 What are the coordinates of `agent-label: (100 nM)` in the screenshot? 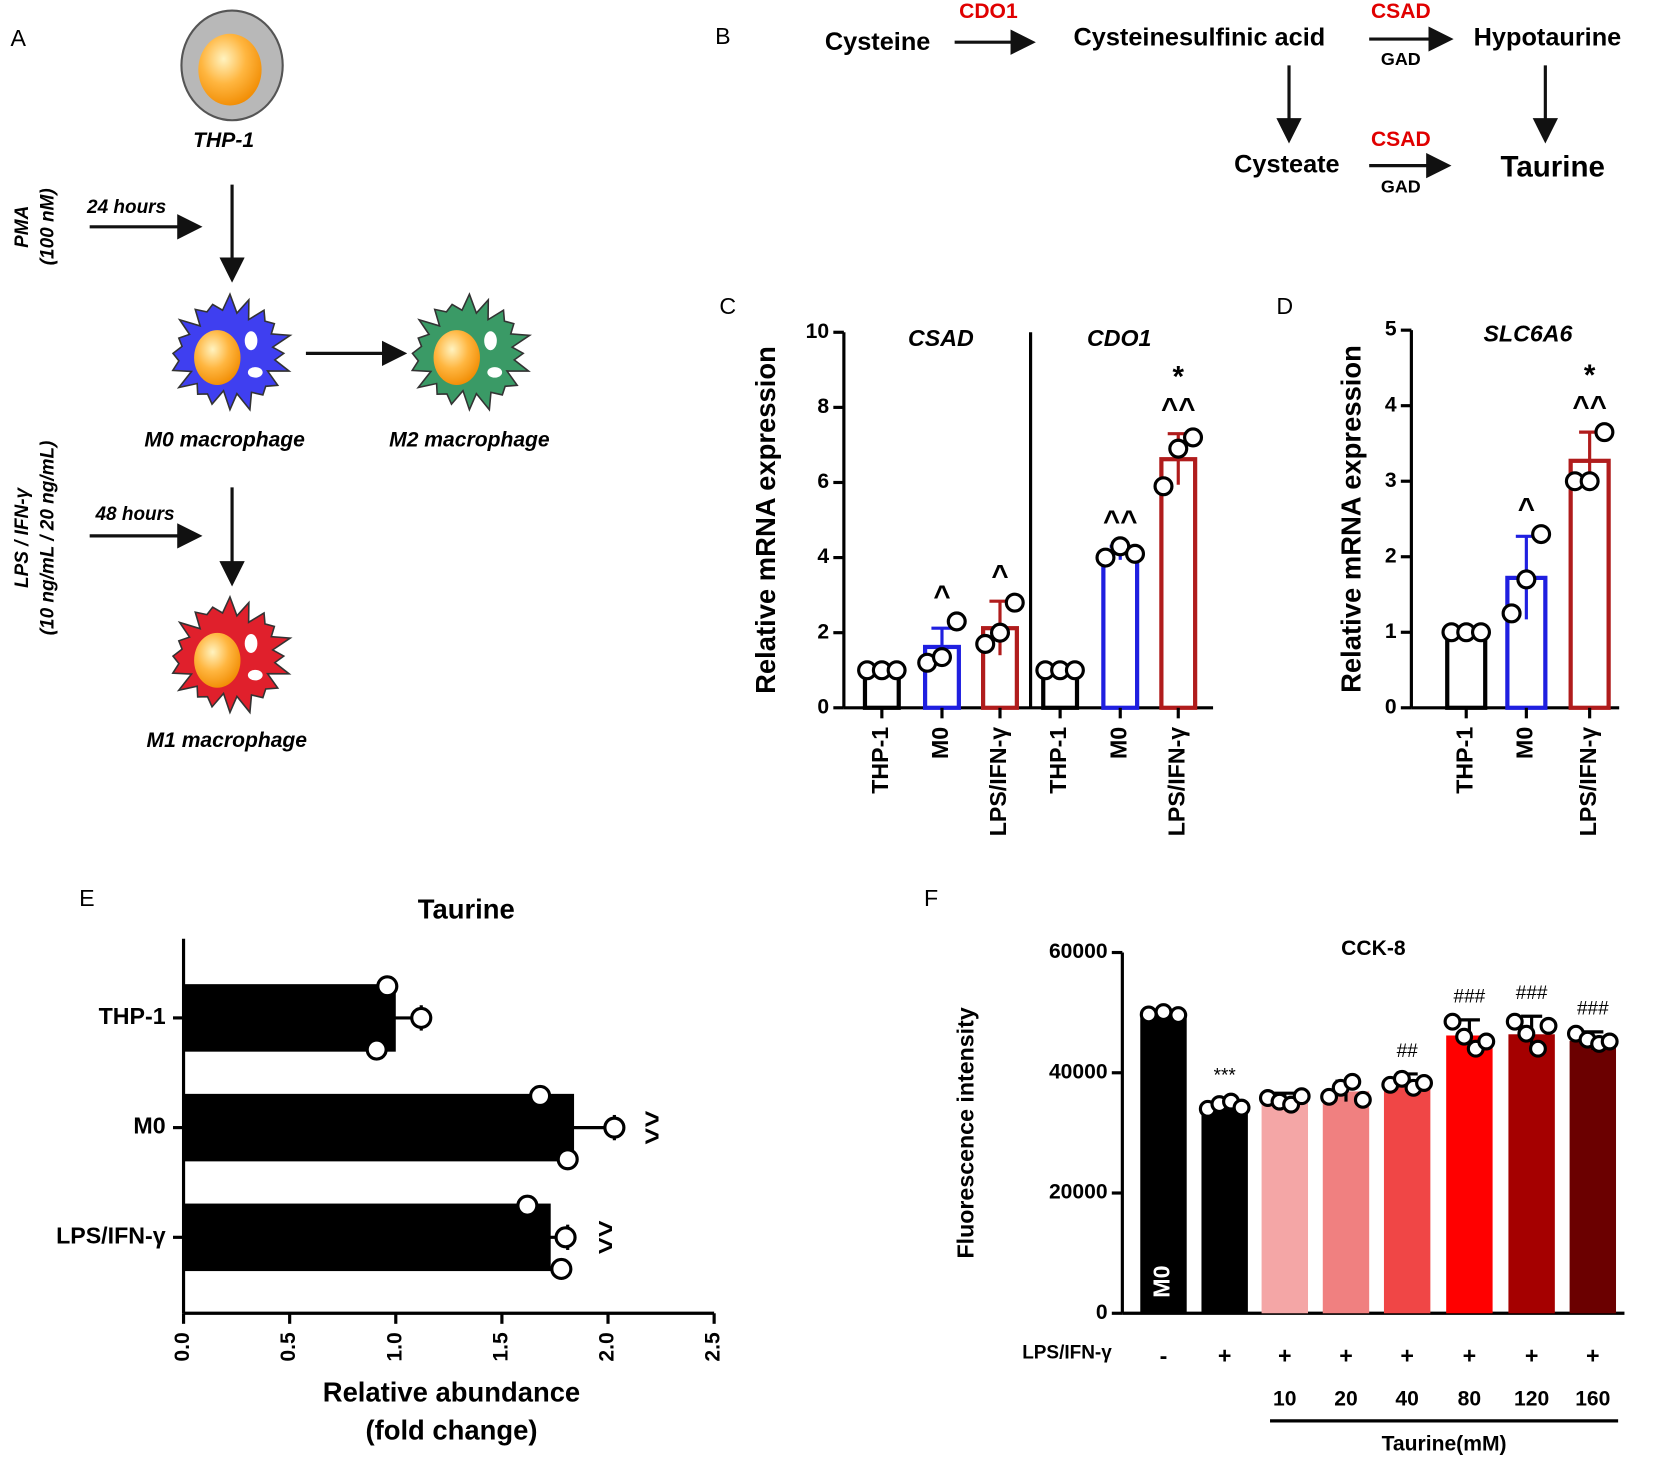 It's located at (48, 226).